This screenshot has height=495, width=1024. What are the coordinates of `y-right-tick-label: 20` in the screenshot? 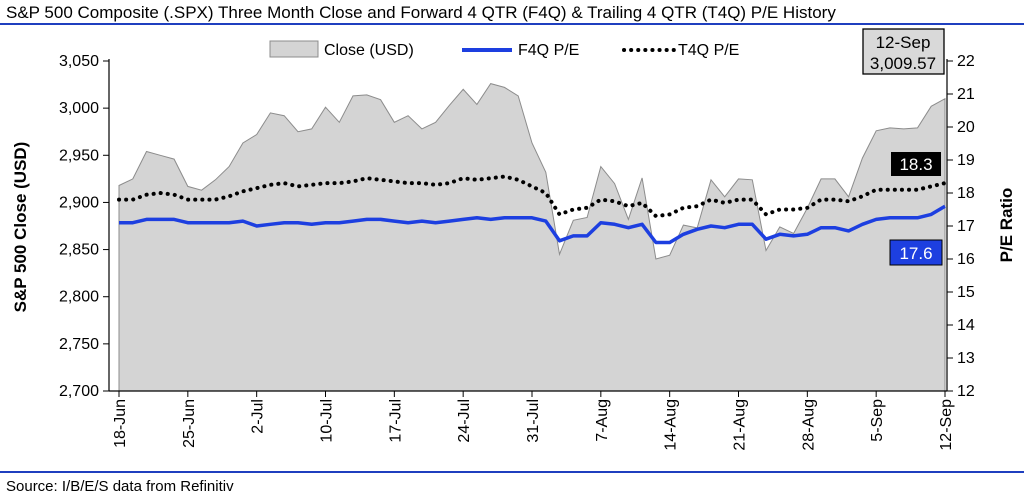 It's located at (966, 127).